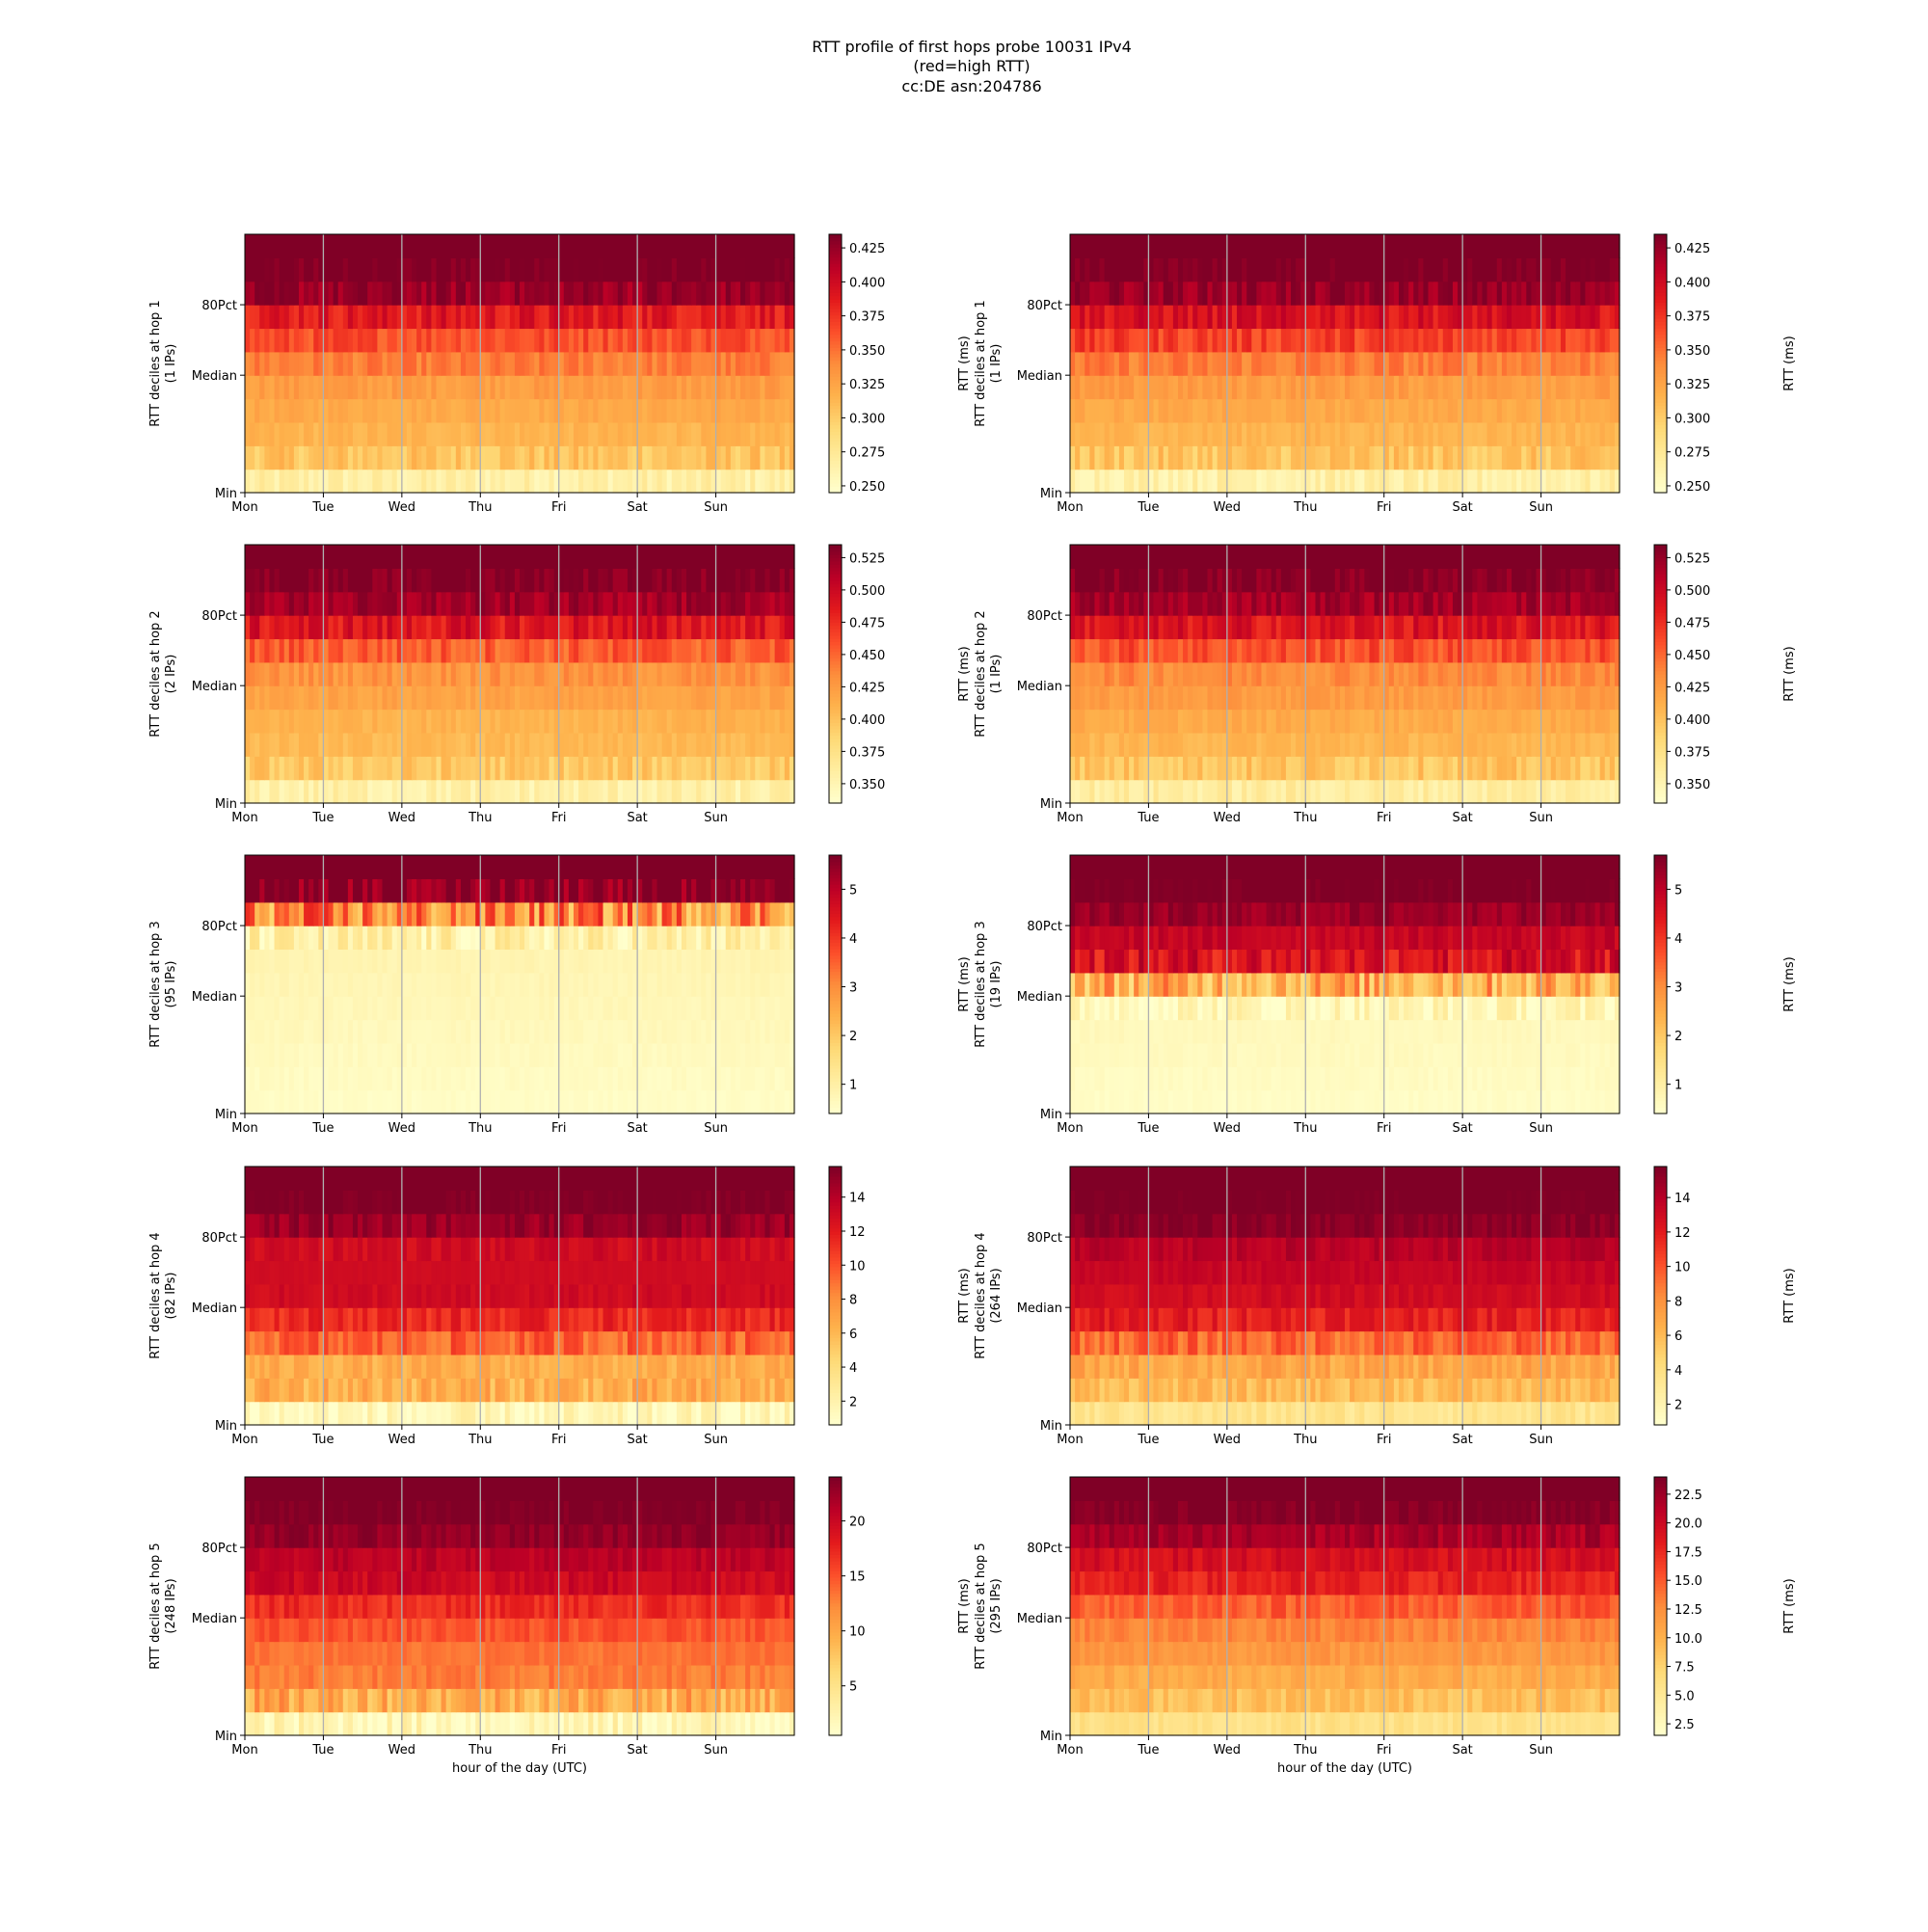 The width and height of the screenshot is (1928, 1932). I want to click on colorbar-tick-label: 0.375, so click(867, 753).